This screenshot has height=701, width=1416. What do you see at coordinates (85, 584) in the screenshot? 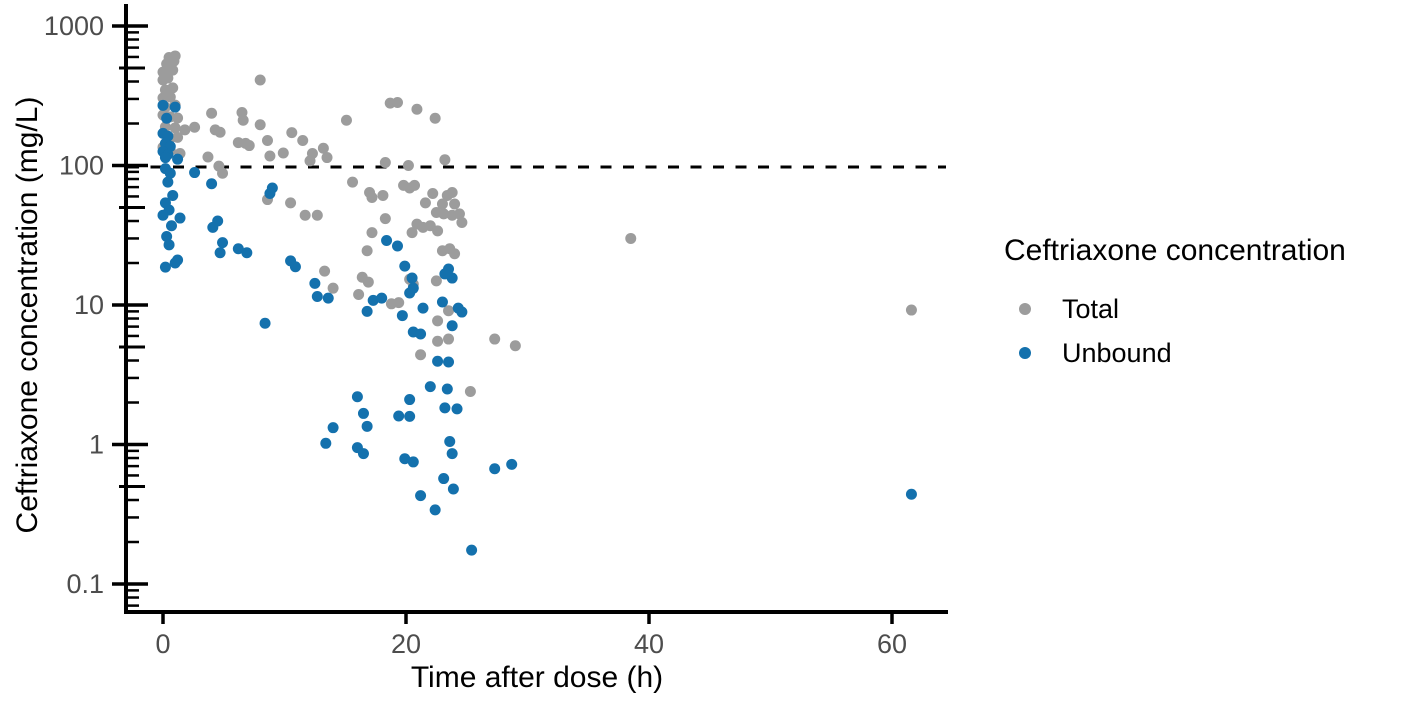
I see `y-tick-label: 0.1` at bounding box center [85, 584].